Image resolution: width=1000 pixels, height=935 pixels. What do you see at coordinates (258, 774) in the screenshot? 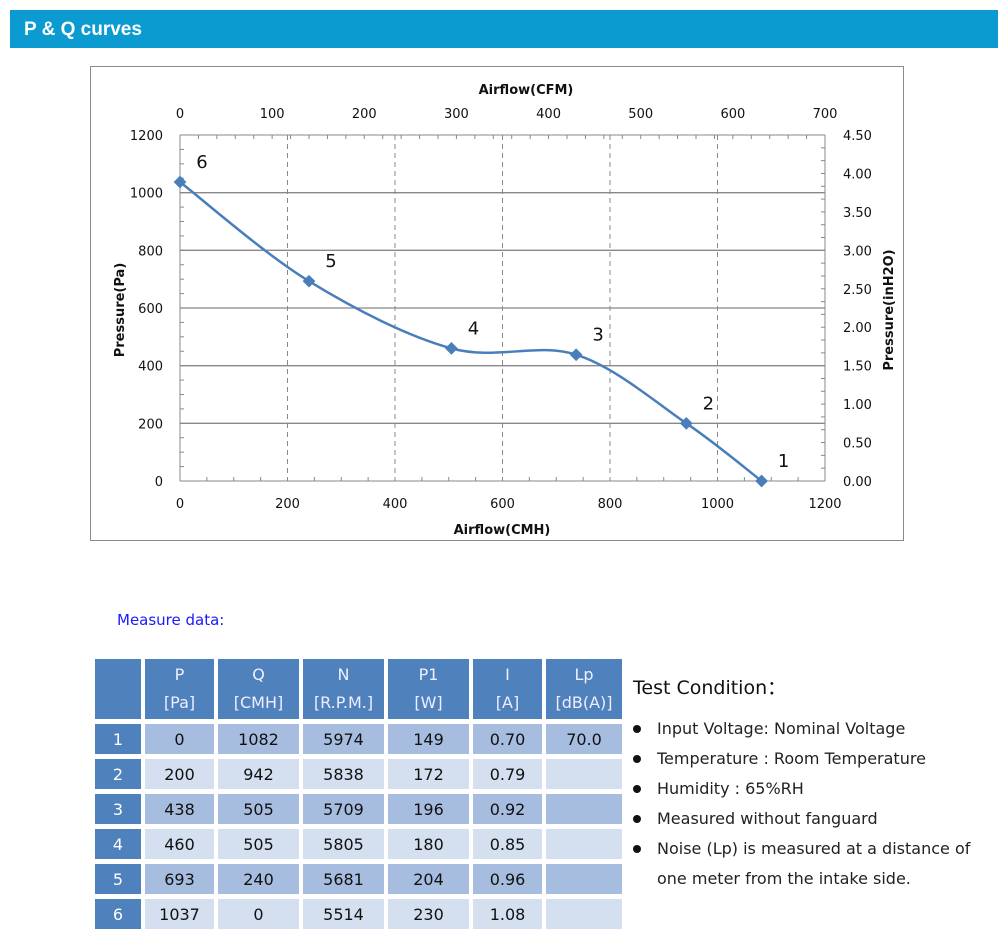
I see `table-cell: 942` at bounding box center [258, 774].